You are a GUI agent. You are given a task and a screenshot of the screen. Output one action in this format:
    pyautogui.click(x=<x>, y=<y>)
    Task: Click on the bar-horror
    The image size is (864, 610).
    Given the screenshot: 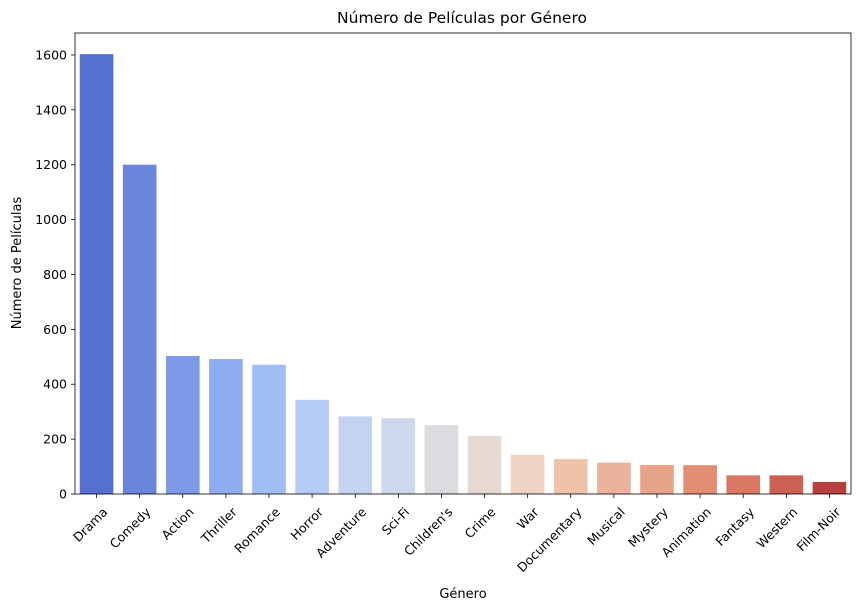 What is the action you would take?
    pyautogui.click(x=312, y=446)
    